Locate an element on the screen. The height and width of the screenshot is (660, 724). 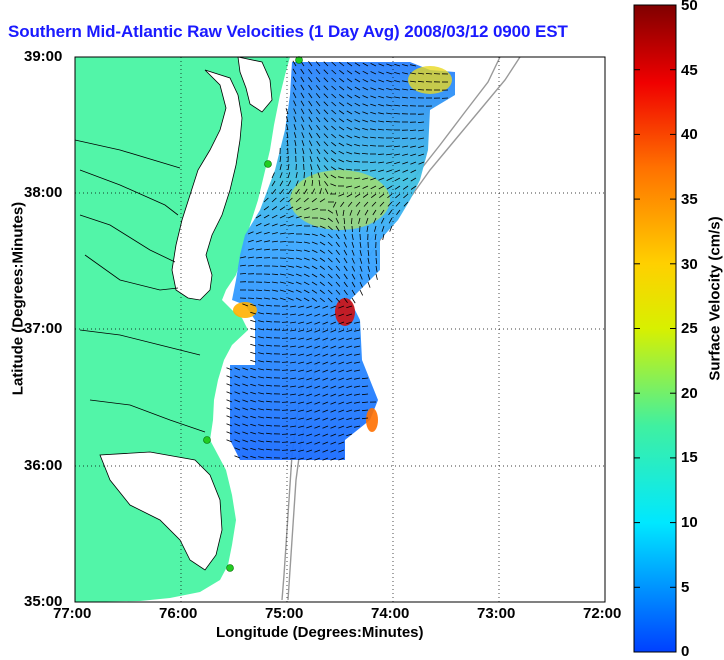
colorbar-tick-label: 45 is located at coordinates (689, 70).